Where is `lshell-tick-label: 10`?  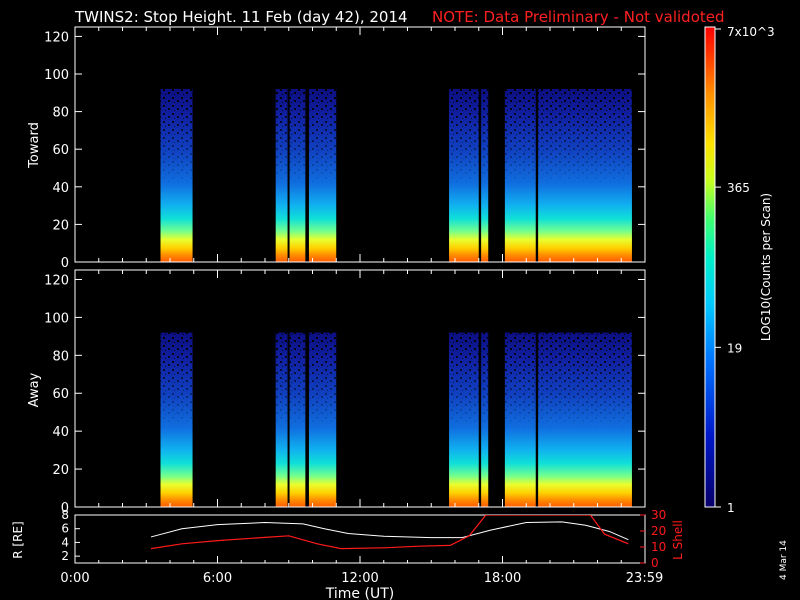
lshell-tick-label: 10 is located at coordinates (658, 547).